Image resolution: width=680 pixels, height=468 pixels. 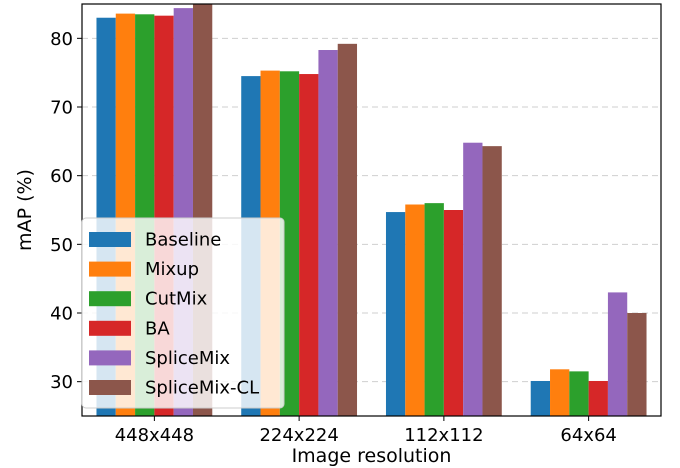 What do you see at coordinates (395, 314) in the screenshot?
I see `bar-baseline-112x112` at bounding box center [395, 314].